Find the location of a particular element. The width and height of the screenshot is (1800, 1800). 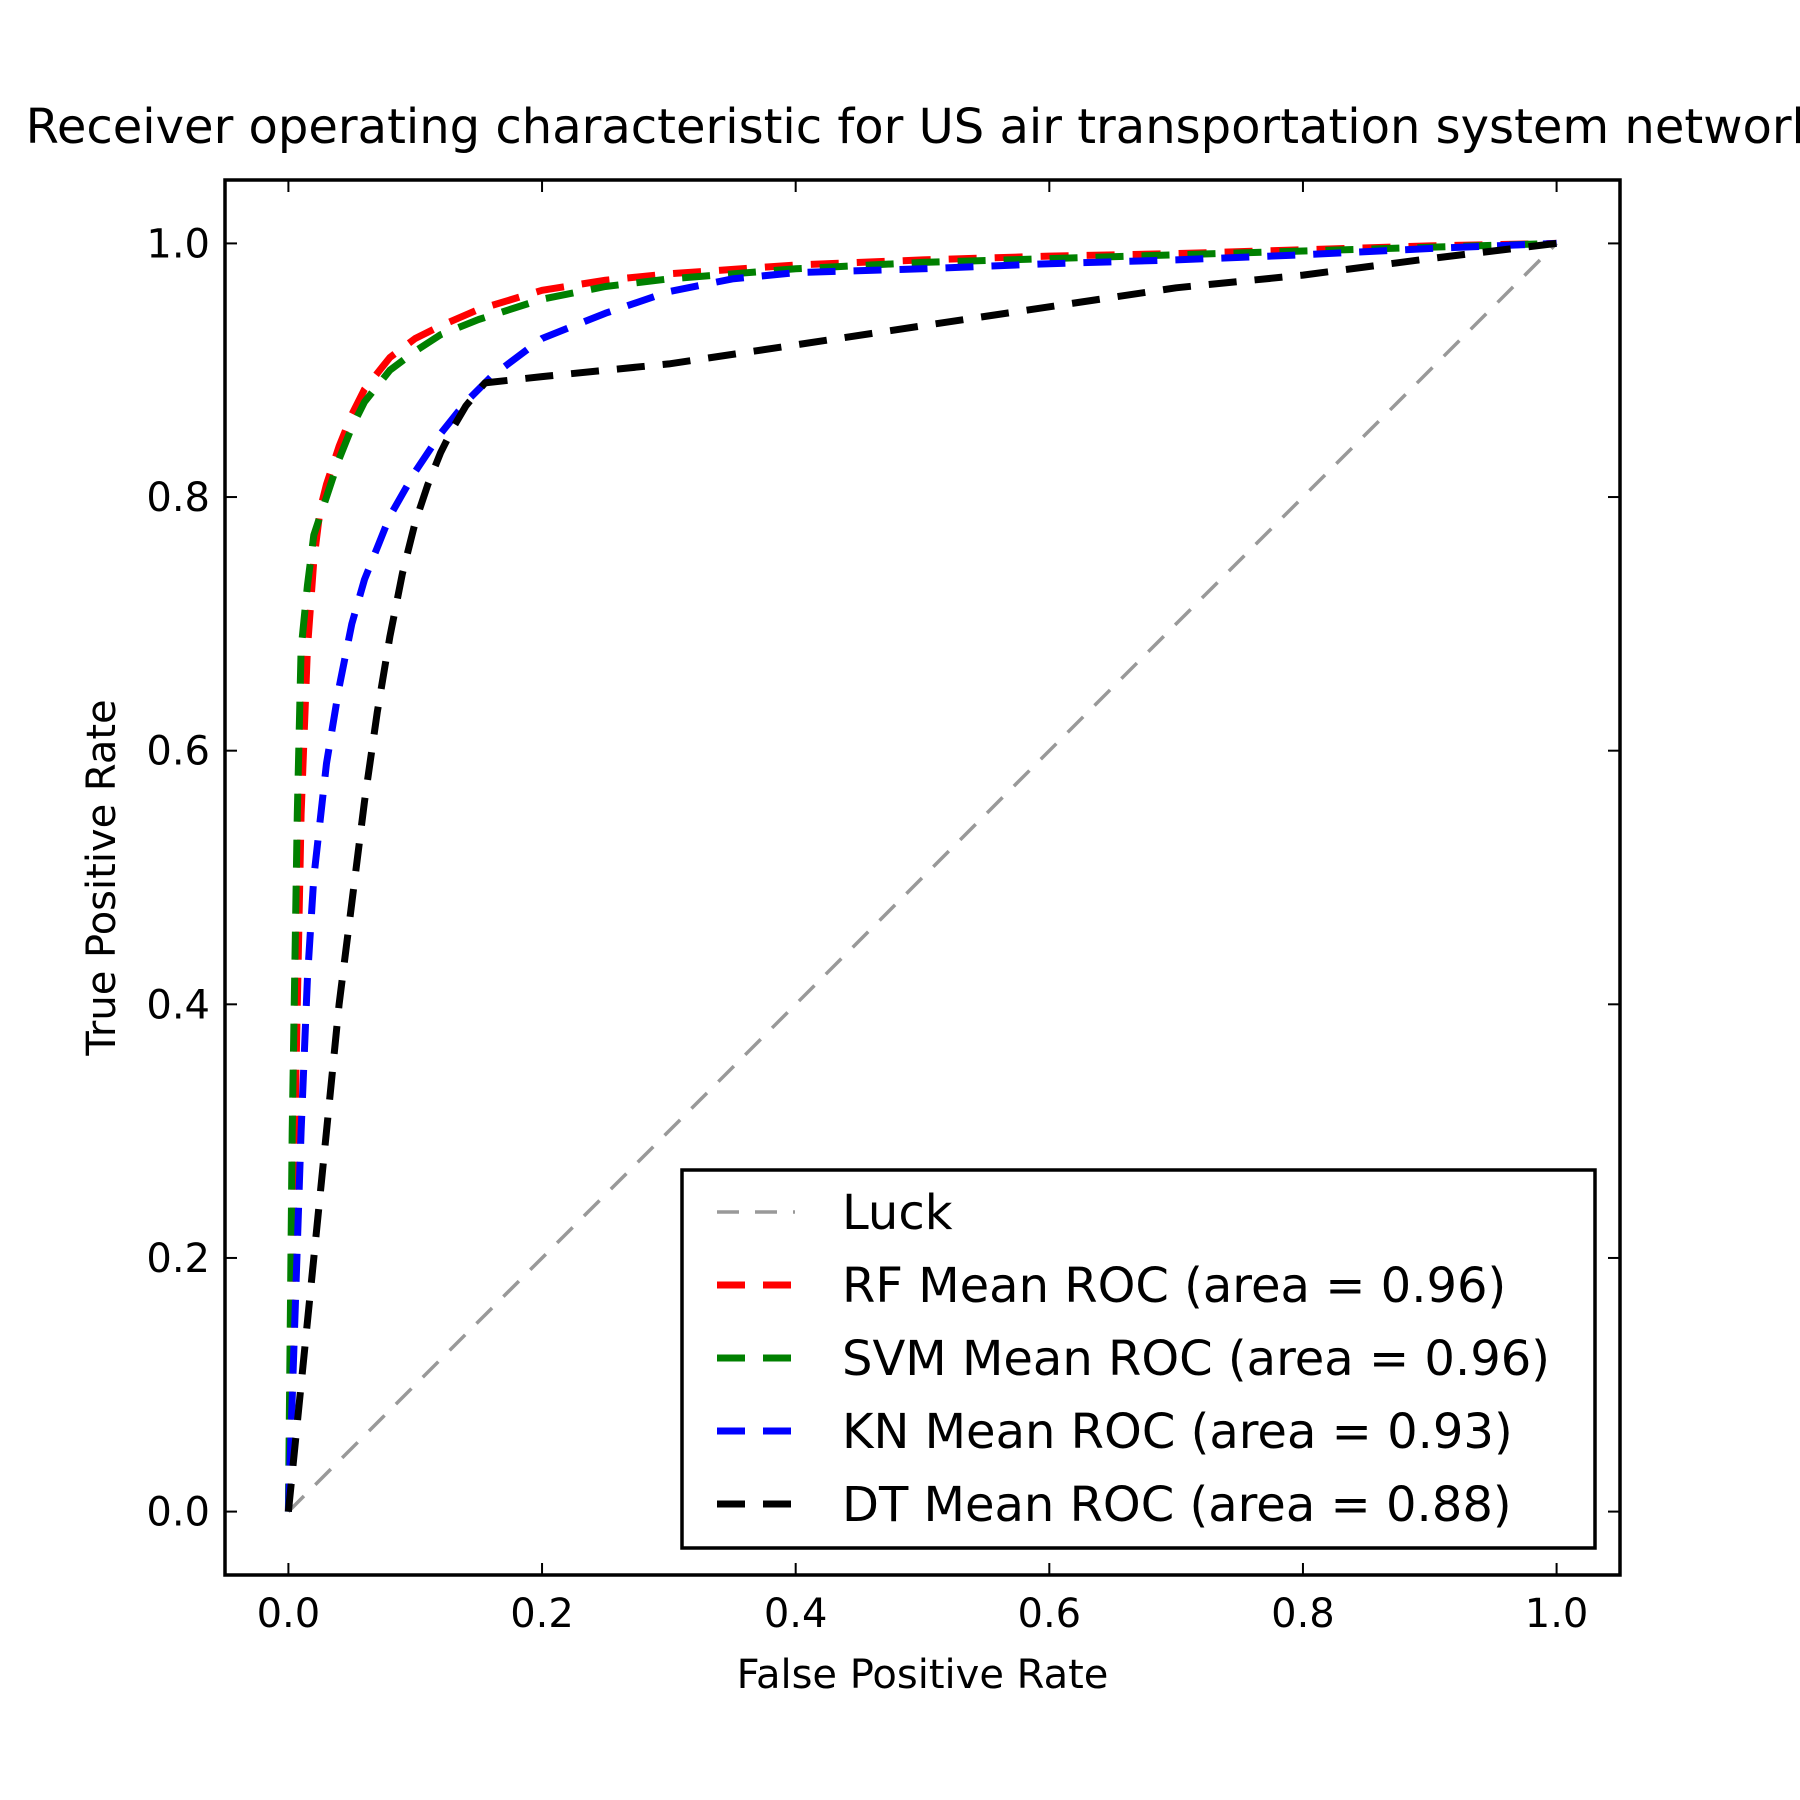

x-tick-label: 0.2 is located at coordinates (542, 1614).